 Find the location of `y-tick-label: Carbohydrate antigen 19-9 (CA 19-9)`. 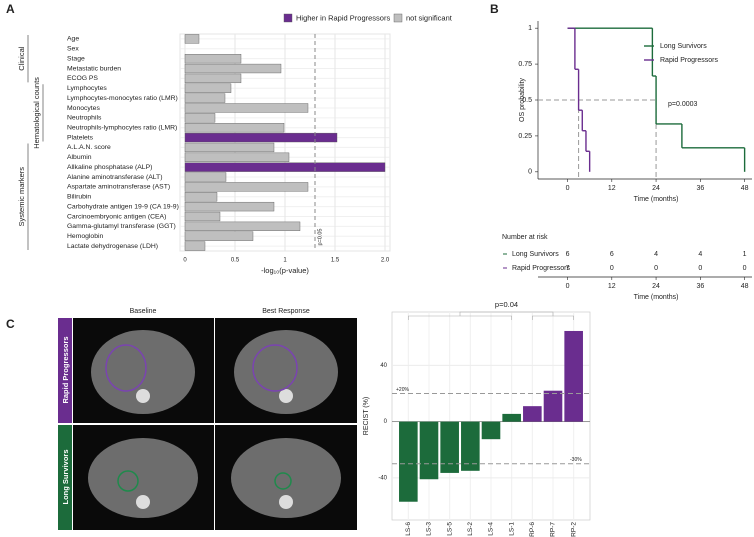

y-tick-label: Carbohydrate antigen 19-9 (CA 19-9) is located at coordinates (123, 206).